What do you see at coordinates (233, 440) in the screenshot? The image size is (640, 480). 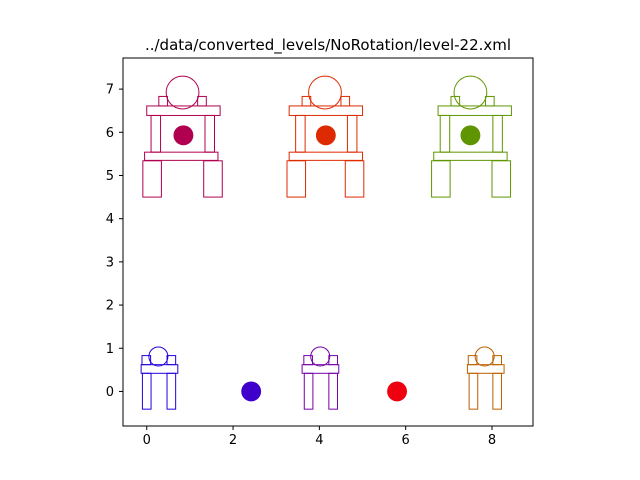 I see `x-tick-label: 2` at bounding box center [233, 440].